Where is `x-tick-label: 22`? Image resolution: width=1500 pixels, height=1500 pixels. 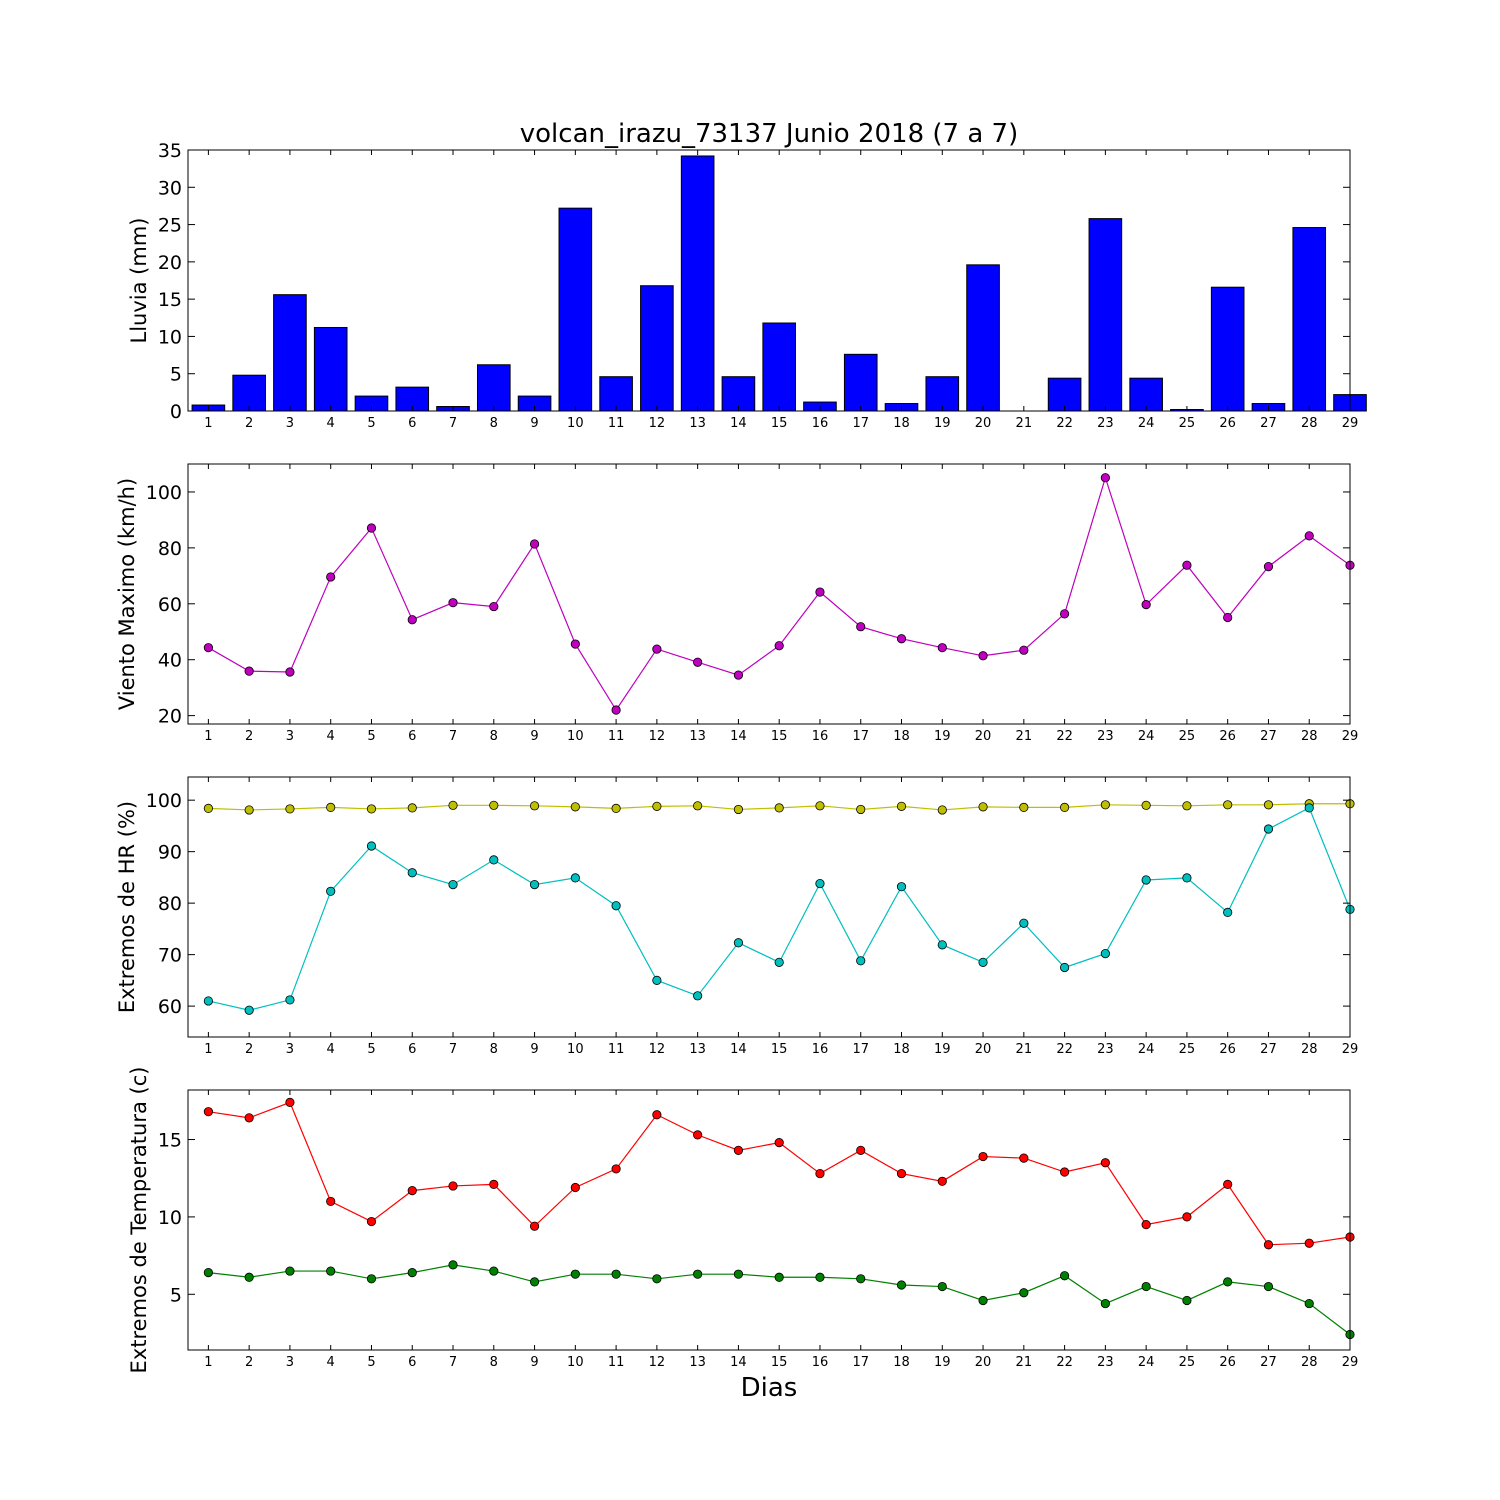 x-tick-label: 22 is located at coordinates (1064, 1049).